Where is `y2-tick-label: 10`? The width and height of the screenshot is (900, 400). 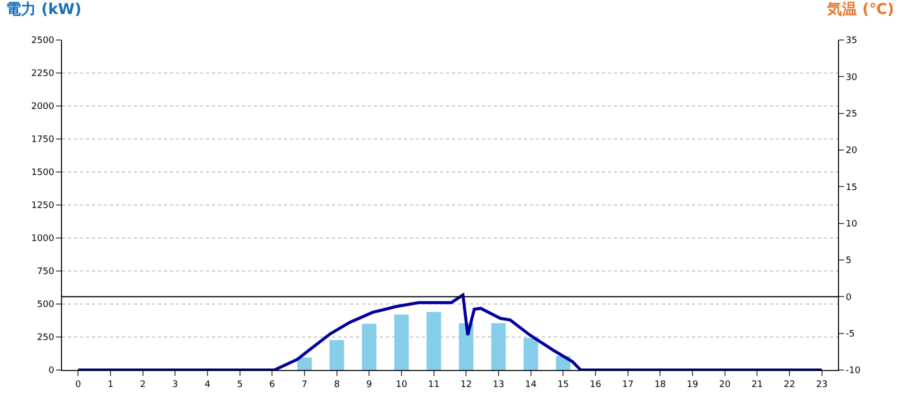
y2-tick-label: 10 is located at coordinates (852, 224).